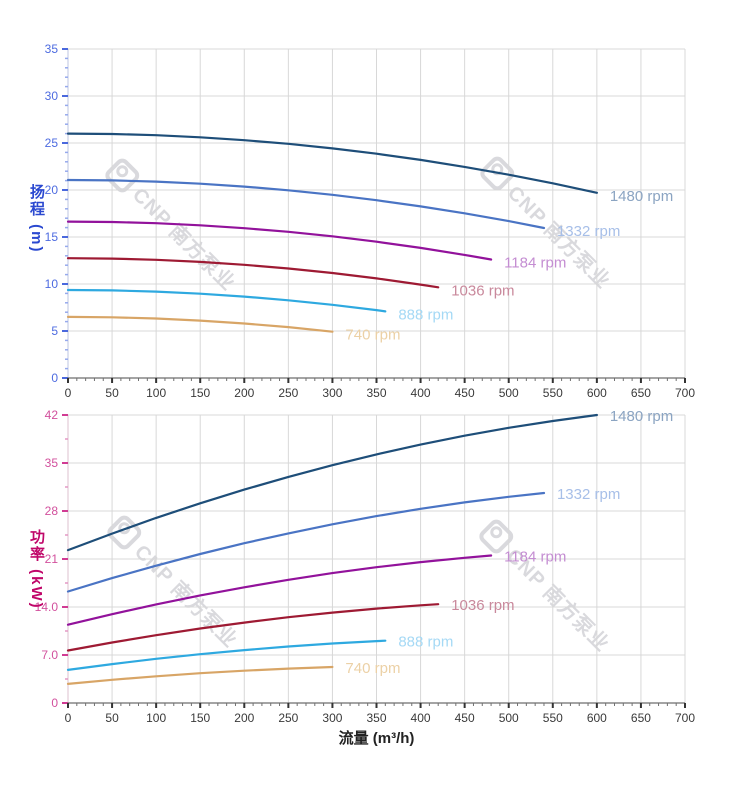 This screenshot has height=797, width=752. What do you see at coordinates (47, 607) in the screenshot?
I see `y-tick-label: 14.0` at bounding box center [47, 607].